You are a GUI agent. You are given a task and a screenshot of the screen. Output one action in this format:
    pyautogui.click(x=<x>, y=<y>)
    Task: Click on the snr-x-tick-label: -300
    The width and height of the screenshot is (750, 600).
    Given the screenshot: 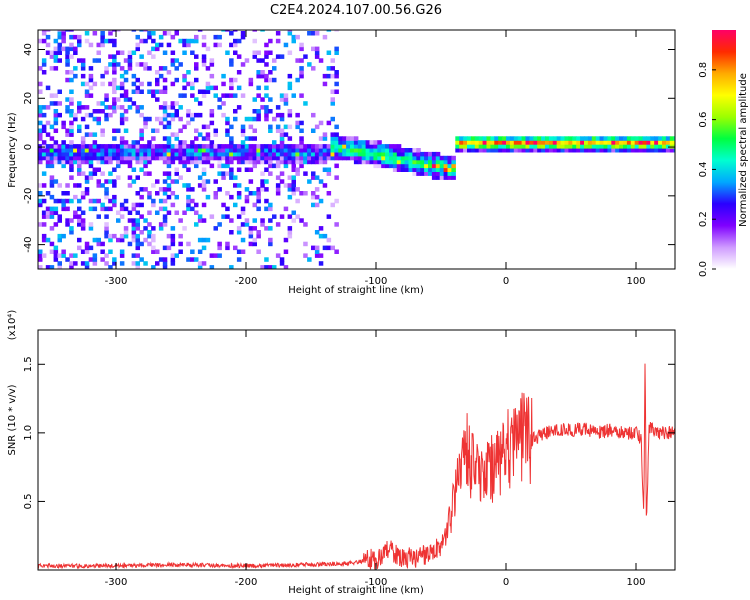 What is the action you would take?
    pyautogui.click(x=116, y=582)
    